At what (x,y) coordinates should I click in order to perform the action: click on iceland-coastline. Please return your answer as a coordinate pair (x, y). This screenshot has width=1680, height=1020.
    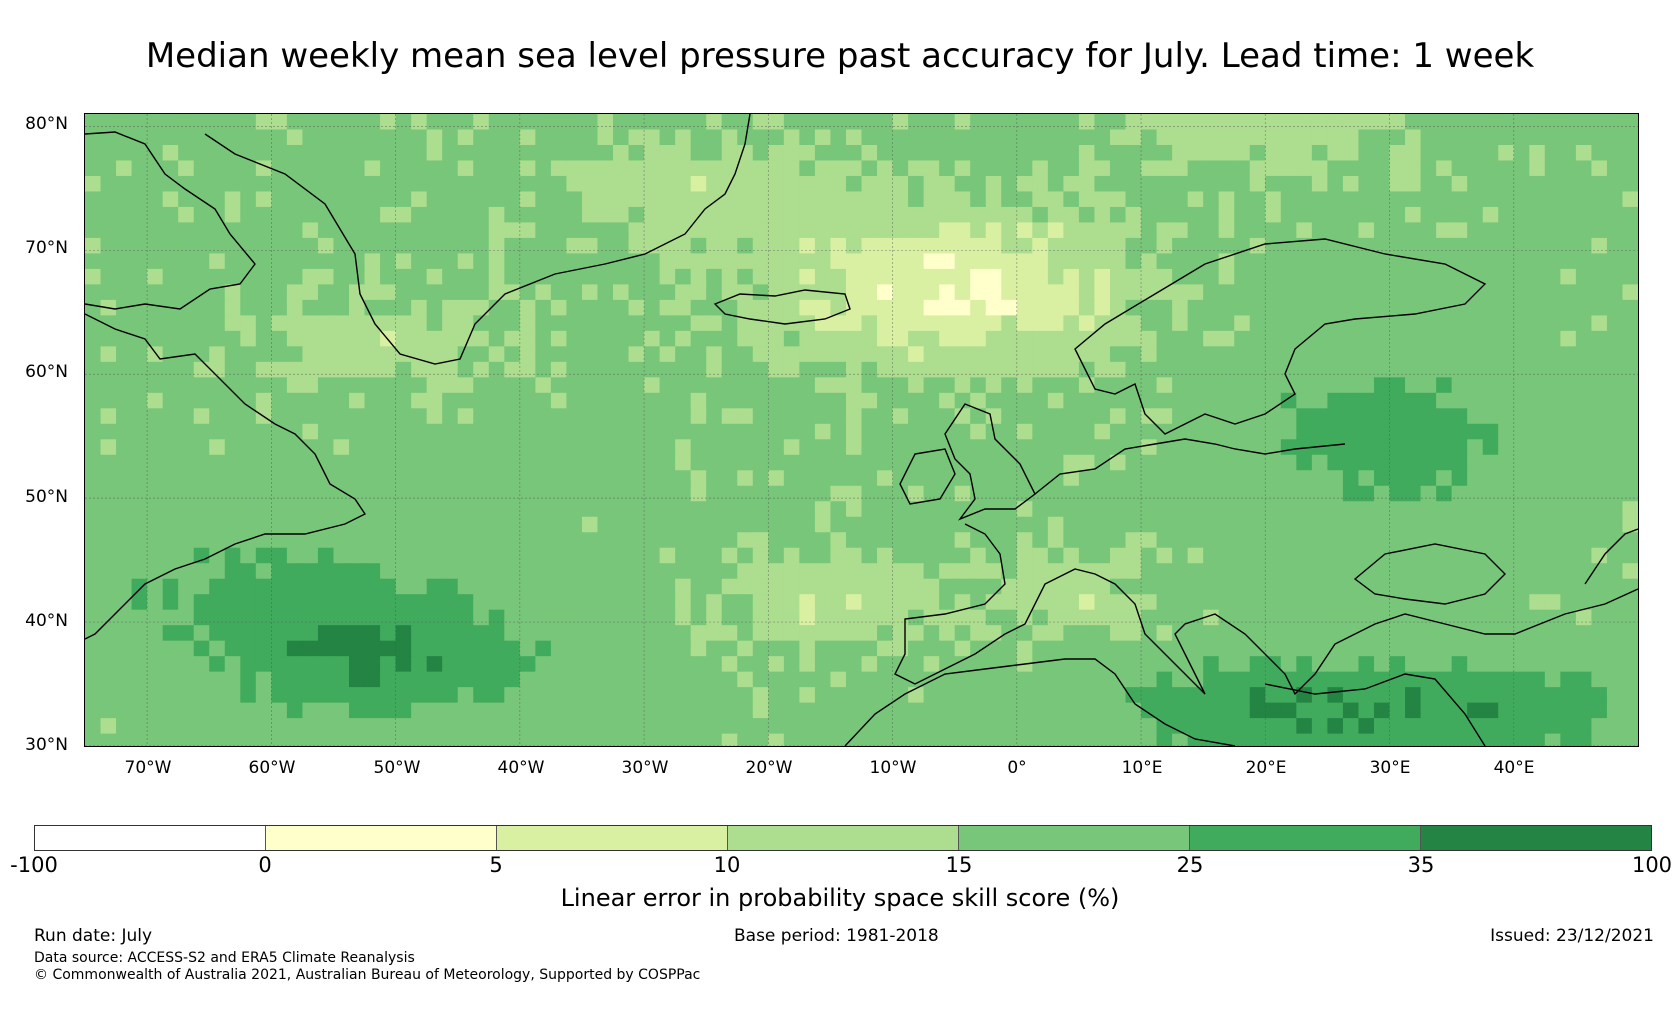
    Looking at the image, I should click on (782, 307).